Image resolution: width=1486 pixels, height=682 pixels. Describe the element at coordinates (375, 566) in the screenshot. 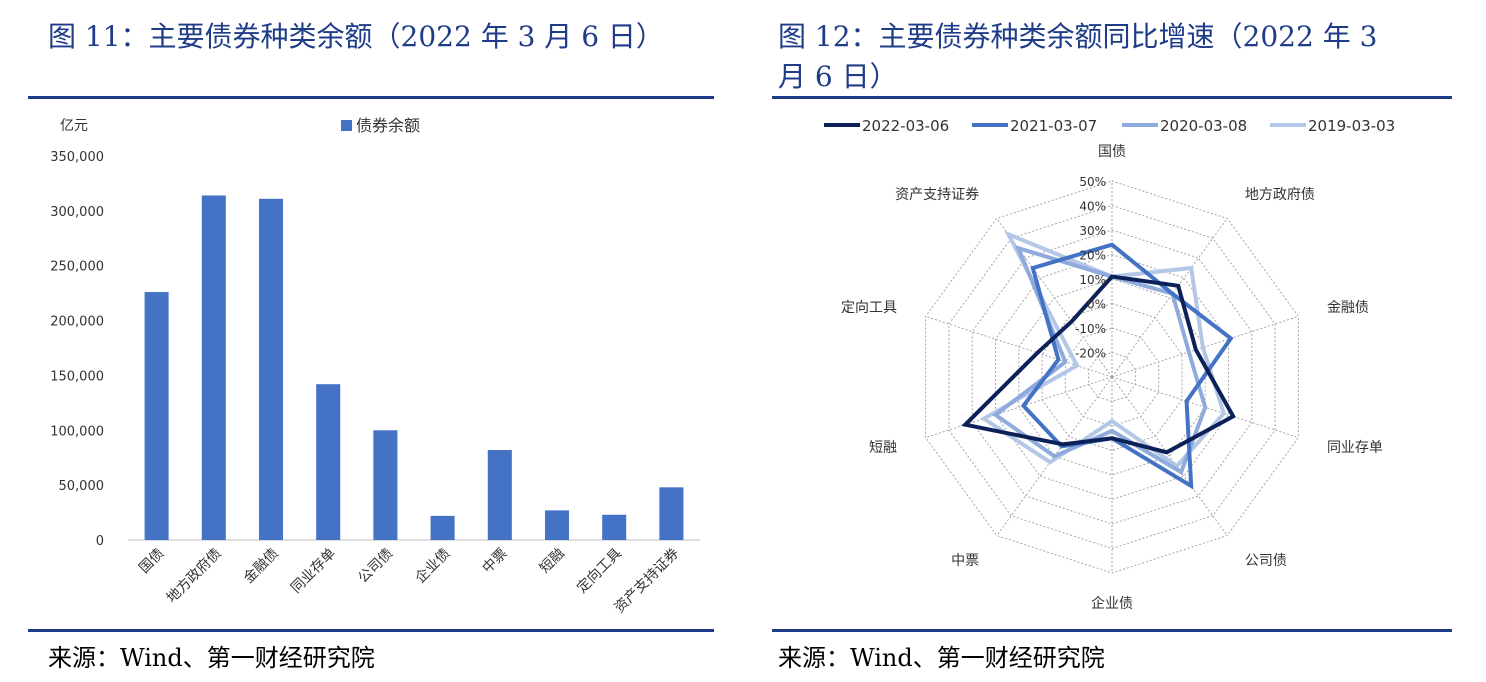

I see `bar-category-label: 公司债` at that location.